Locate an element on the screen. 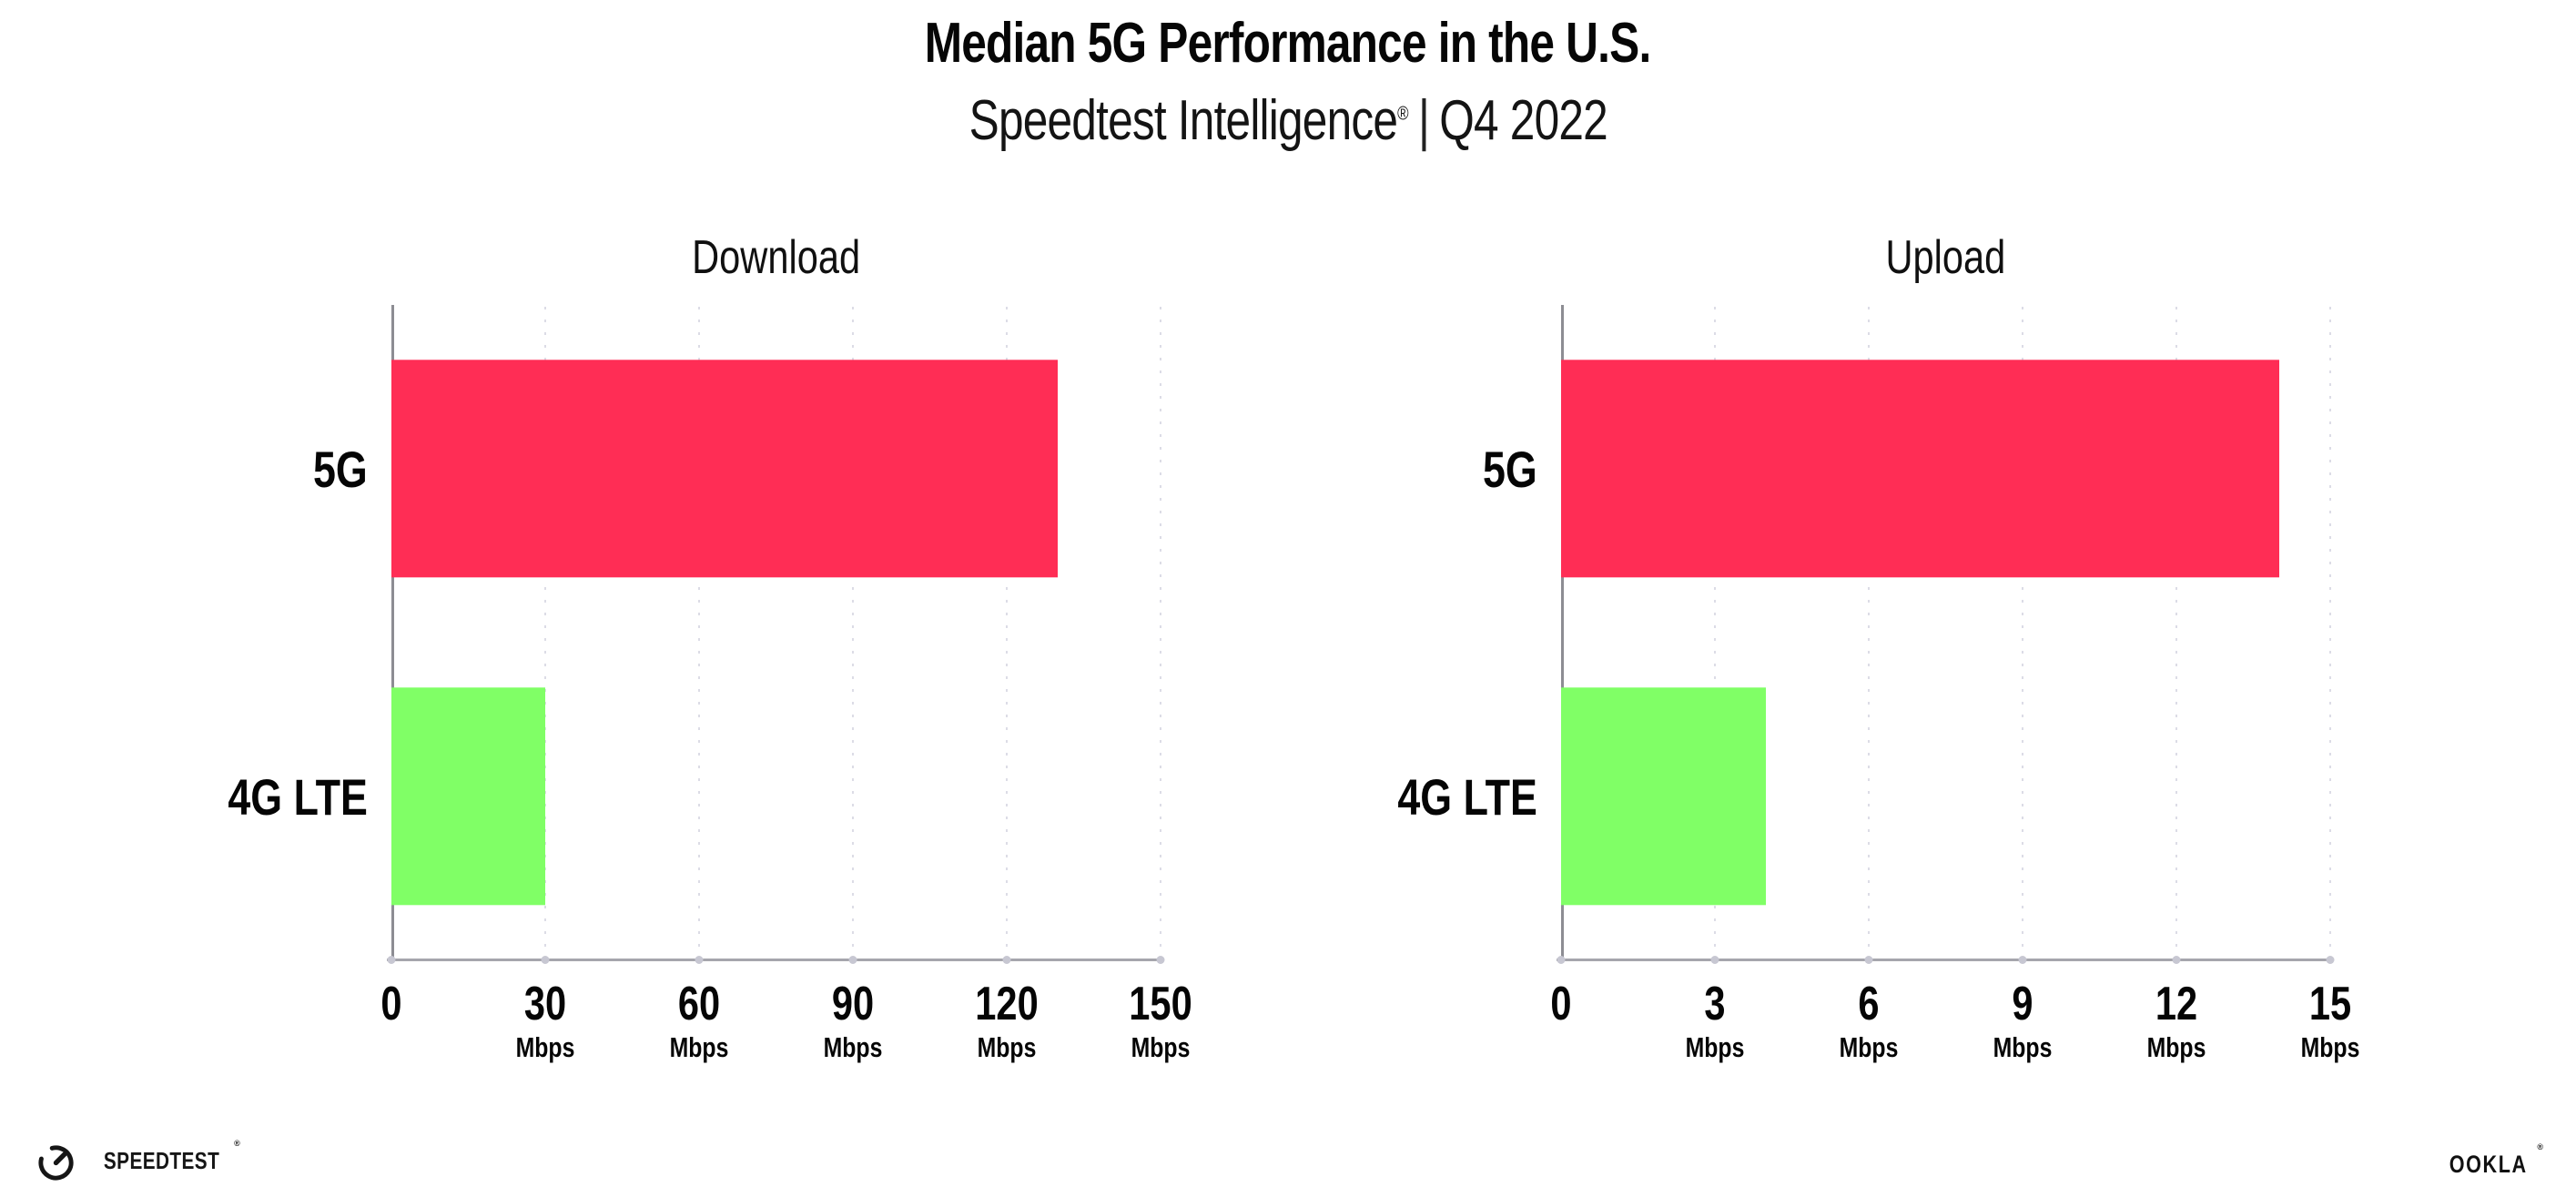  tick-value: 12 is located at coordinates (2176, 1004).